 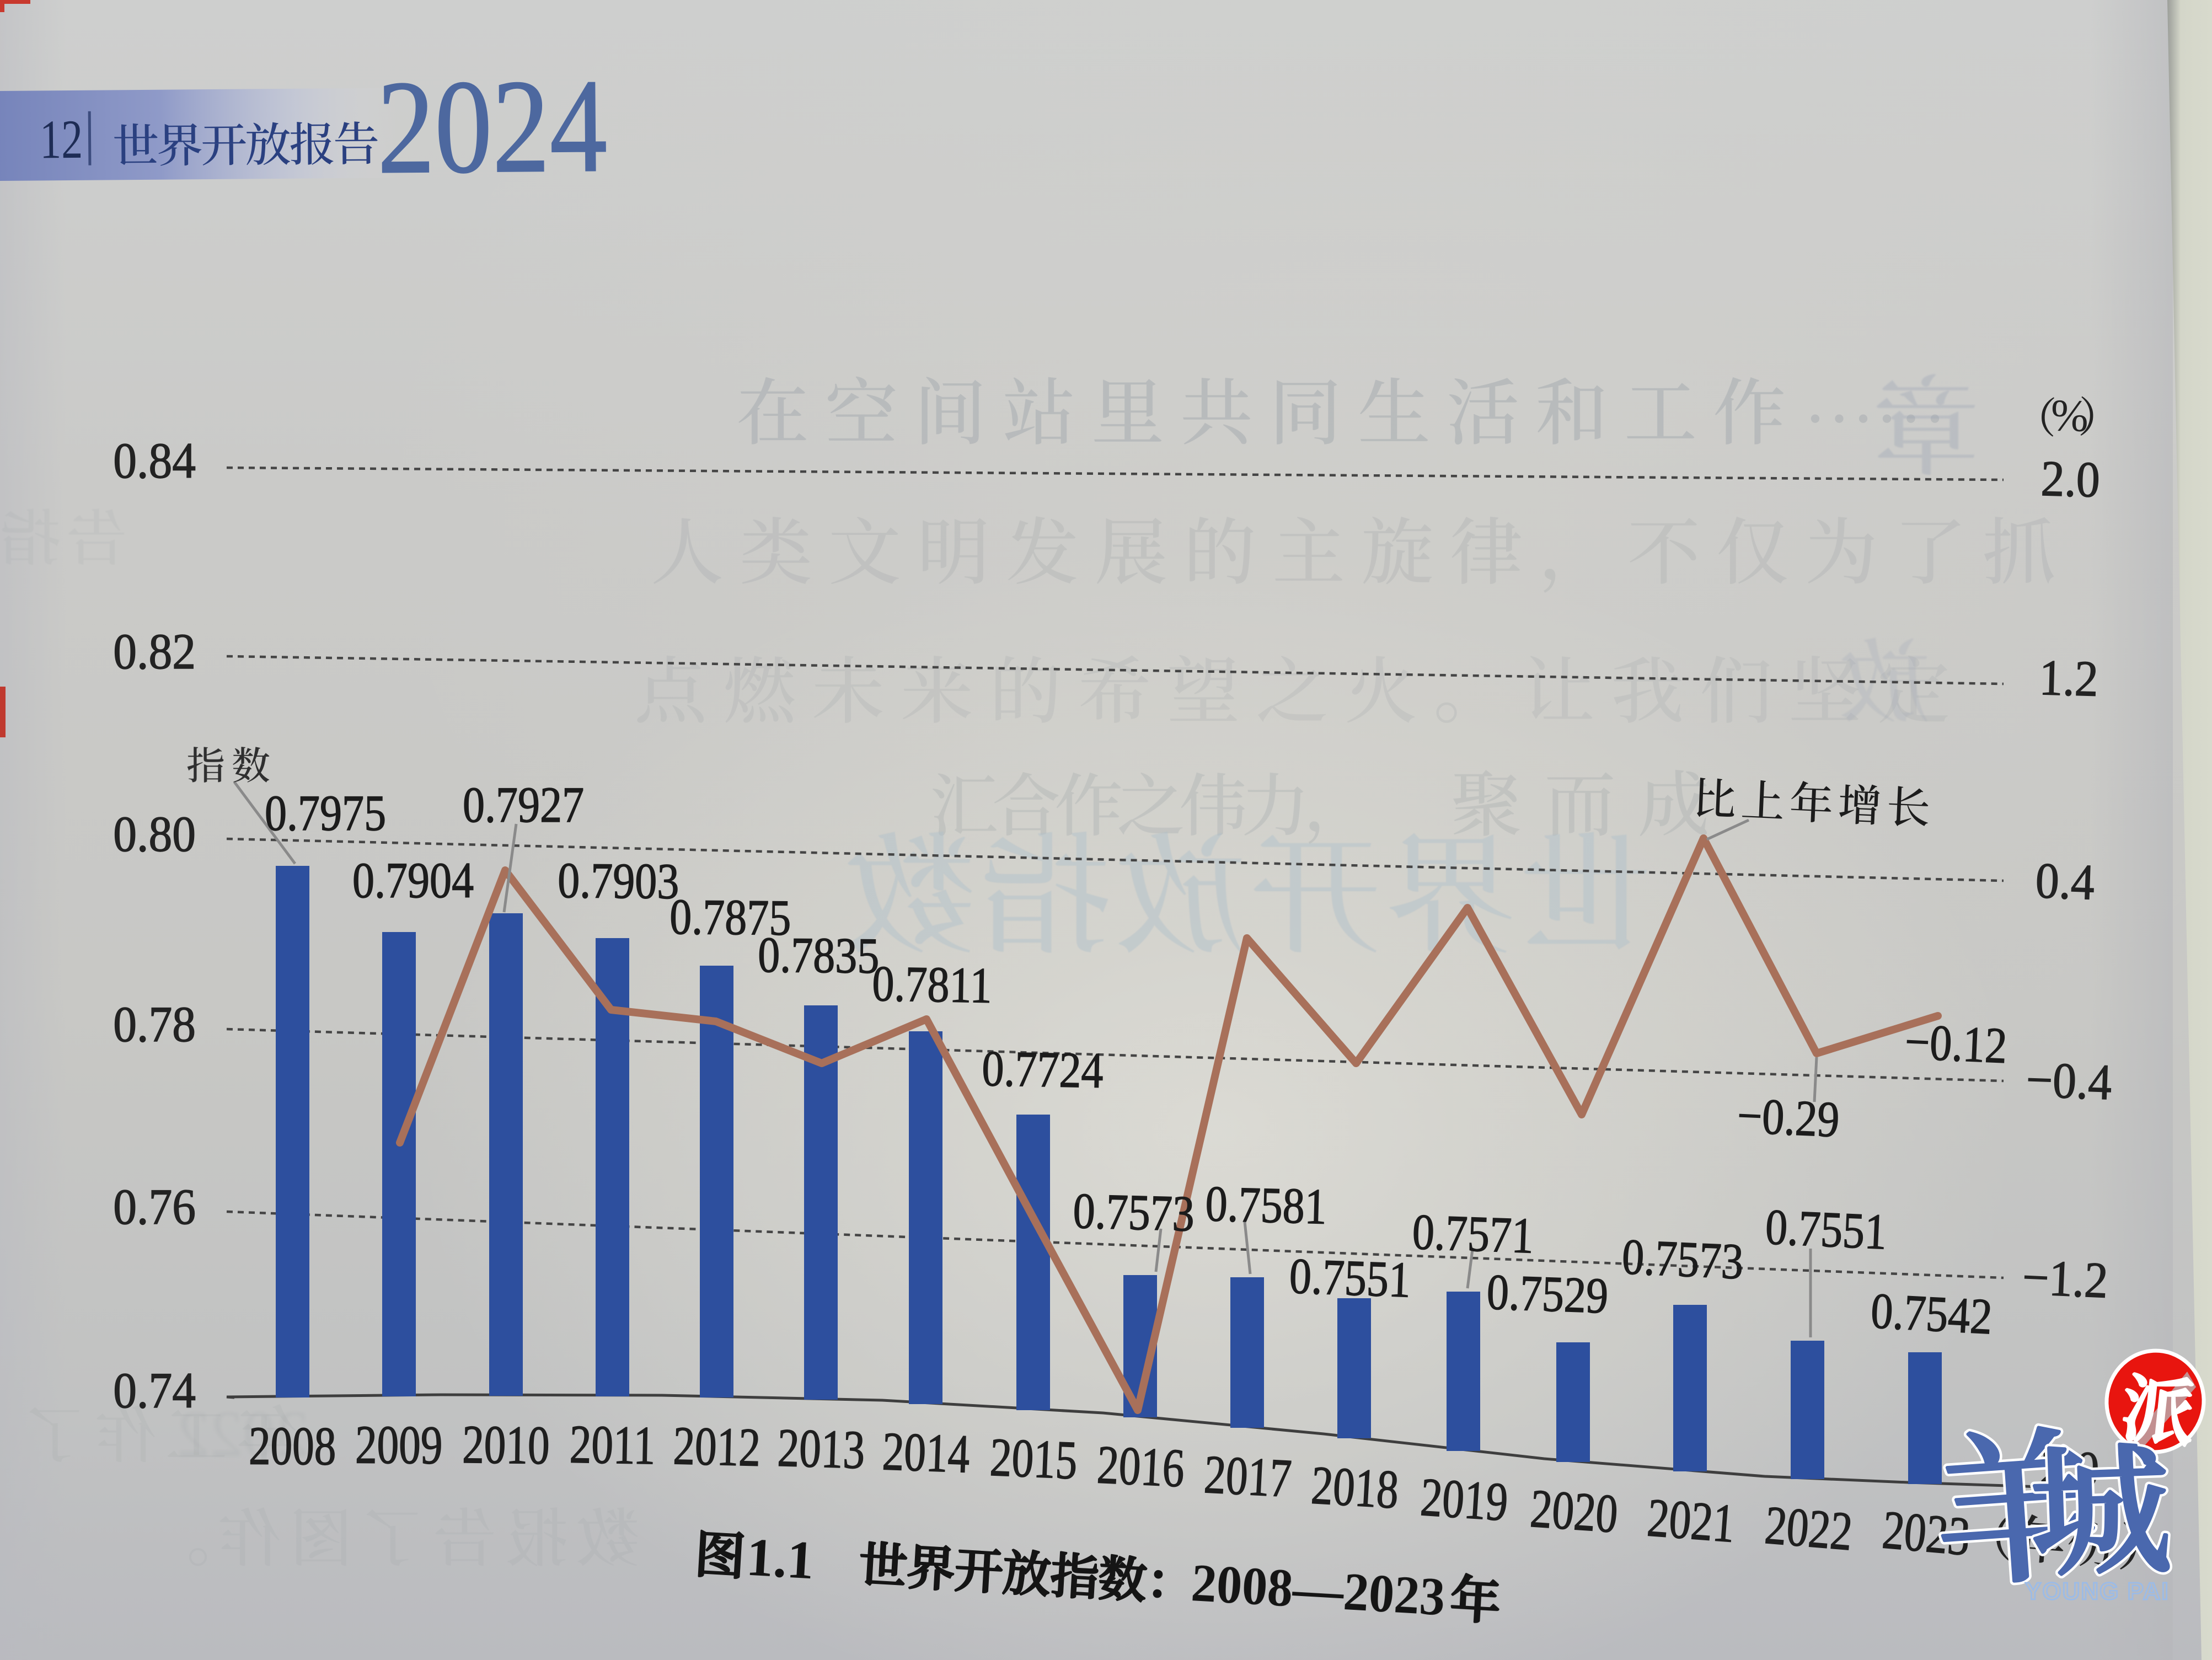 I want to click on svg-text: 0.7835, so click(x=819, y=955).